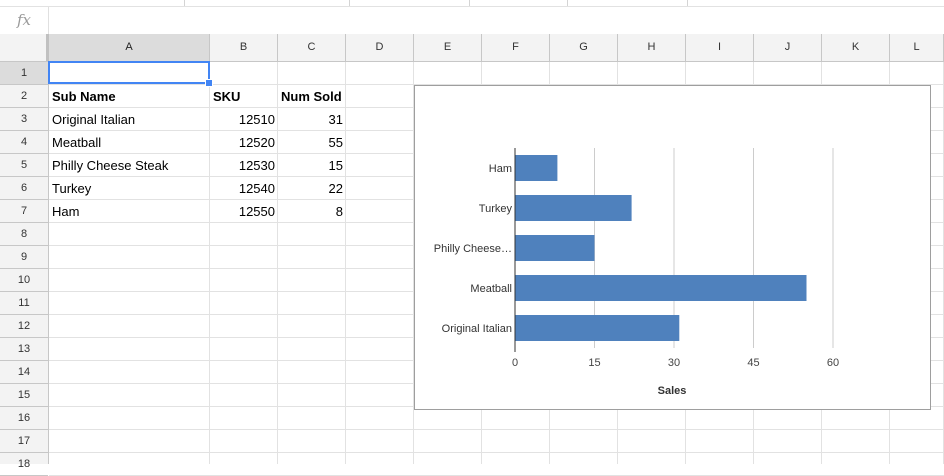 This screenshot has width=944, height=476. I want to click on data-cell: Philly Cheese Steak, so click(110, 165).